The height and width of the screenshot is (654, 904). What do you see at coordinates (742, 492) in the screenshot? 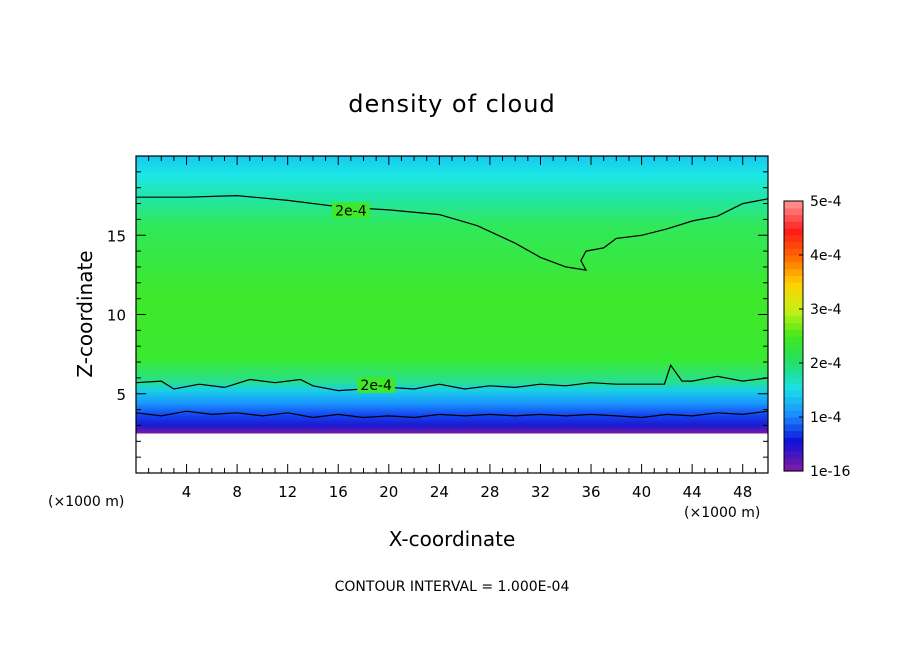
I see `x-tick-label: 48` at bounding box center [742, 492].